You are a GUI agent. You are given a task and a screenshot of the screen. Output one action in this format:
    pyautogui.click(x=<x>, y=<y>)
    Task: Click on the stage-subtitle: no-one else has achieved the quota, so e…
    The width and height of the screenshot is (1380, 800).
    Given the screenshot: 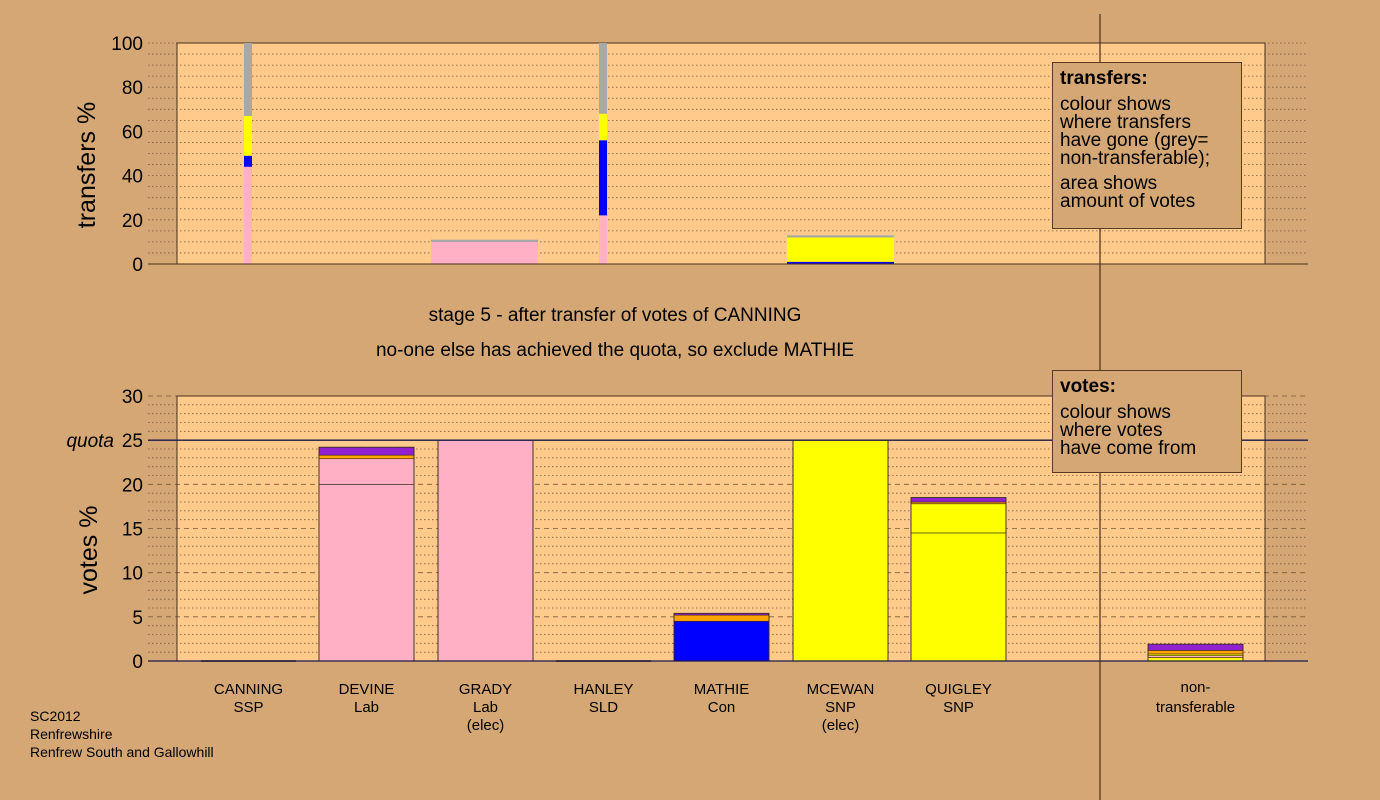 What is the action you would take?
    pyautogui.click(x=615, y=350)
    